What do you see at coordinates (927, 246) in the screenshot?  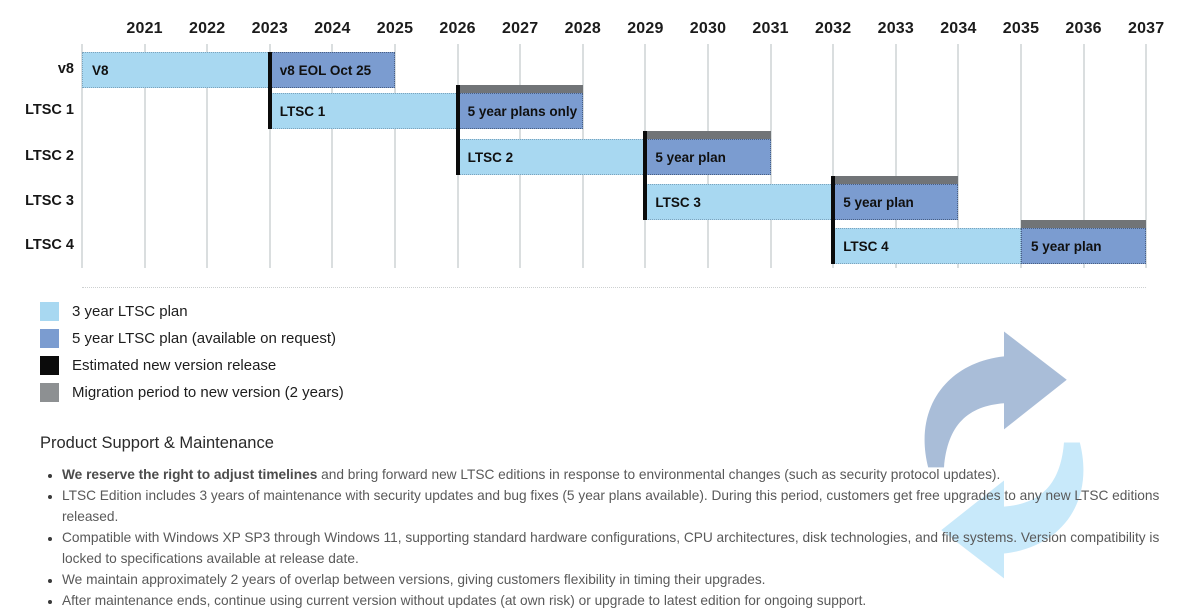 I see `bar-plan3: LTSC 4` at bounding box center [927, 246].